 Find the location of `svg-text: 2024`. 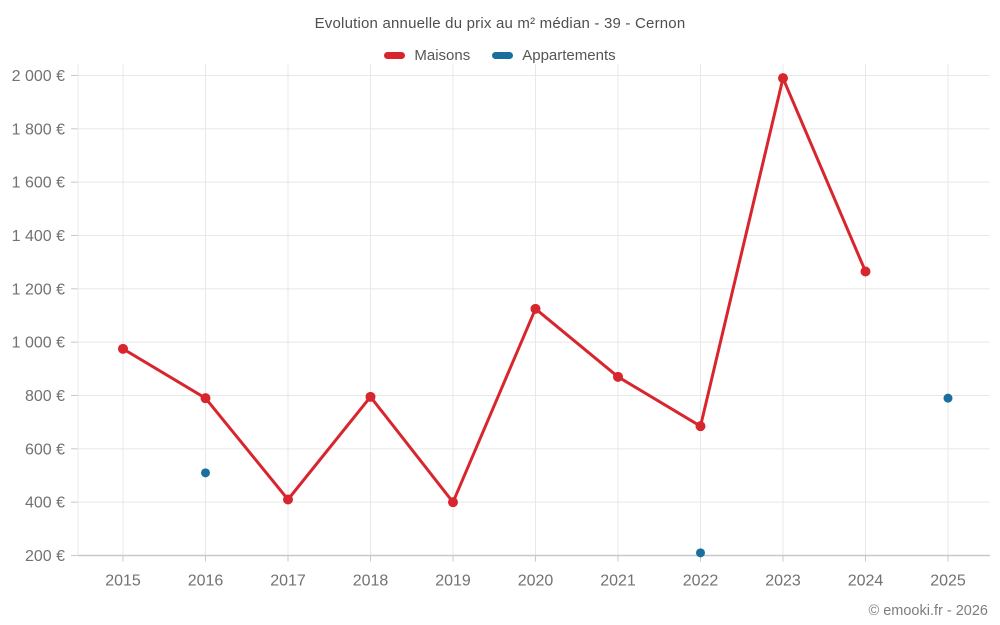

svg-text: 2024 is located at coordinates (866, 581).